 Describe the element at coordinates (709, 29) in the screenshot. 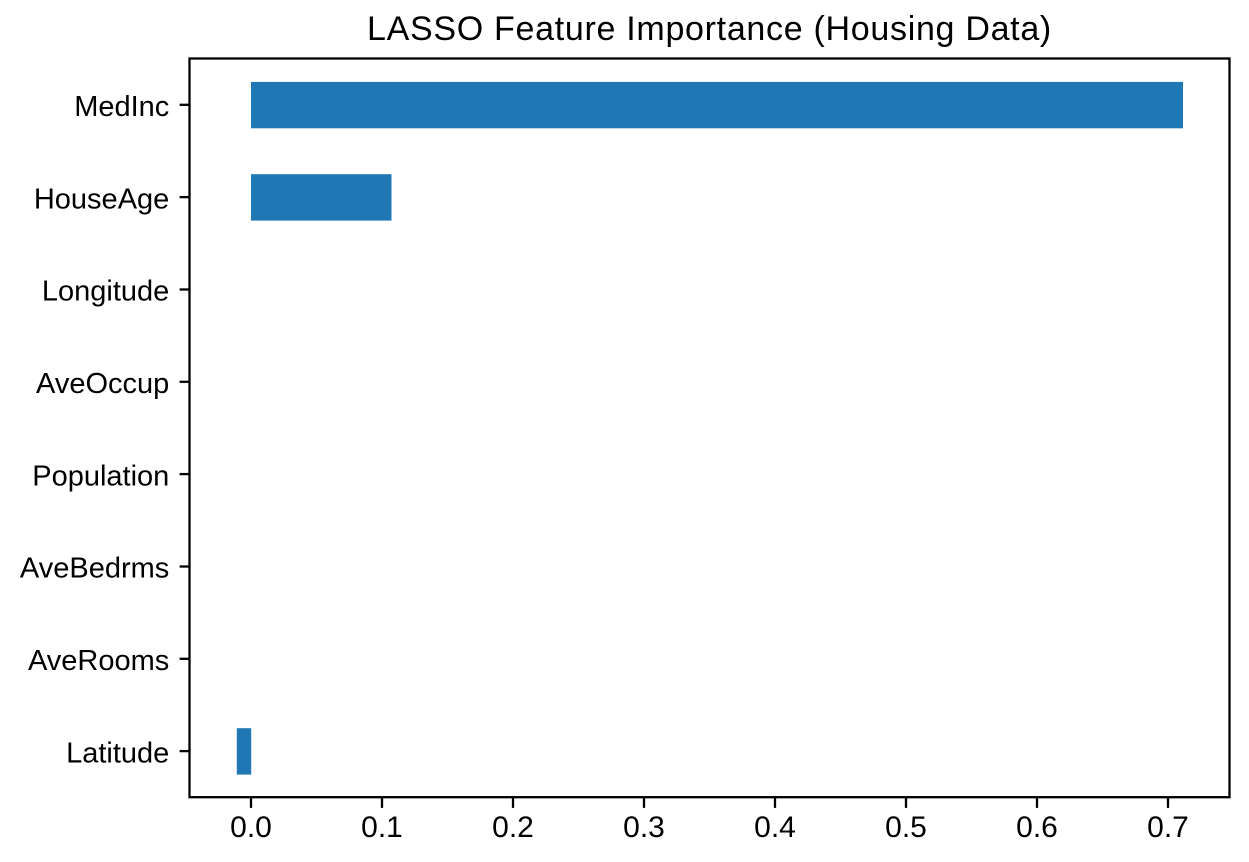

I see `svg-text:LASSO Feature Importance (Hous: LASSO Feature Importance (Housing Data)` at that location.